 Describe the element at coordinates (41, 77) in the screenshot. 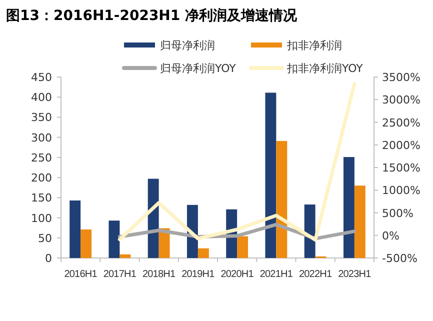

I see `y-tick-label: 450` at that location.